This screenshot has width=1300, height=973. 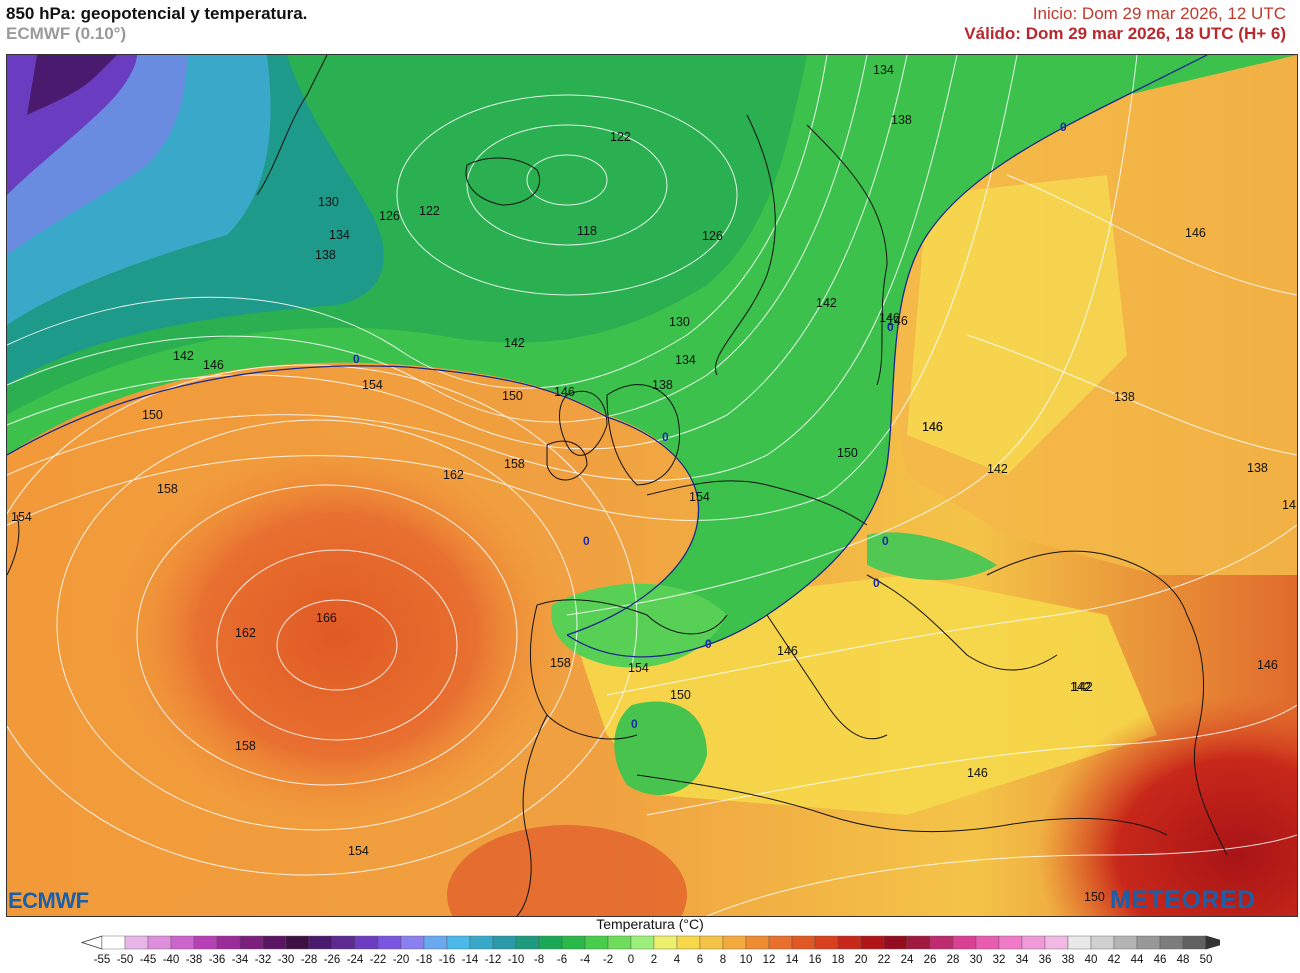 I want to click on map-title: 850 hPa: geopotencial y temperatura., so click(x=157, y=13).